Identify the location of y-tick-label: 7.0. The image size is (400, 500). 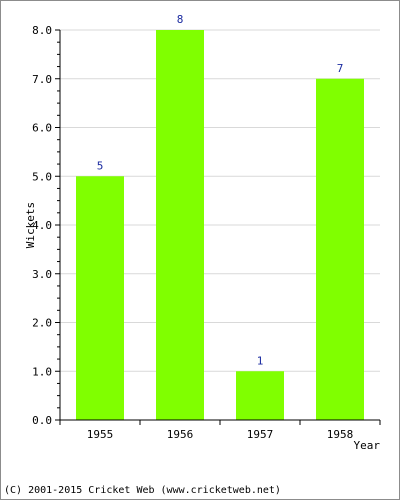
(42, 79).